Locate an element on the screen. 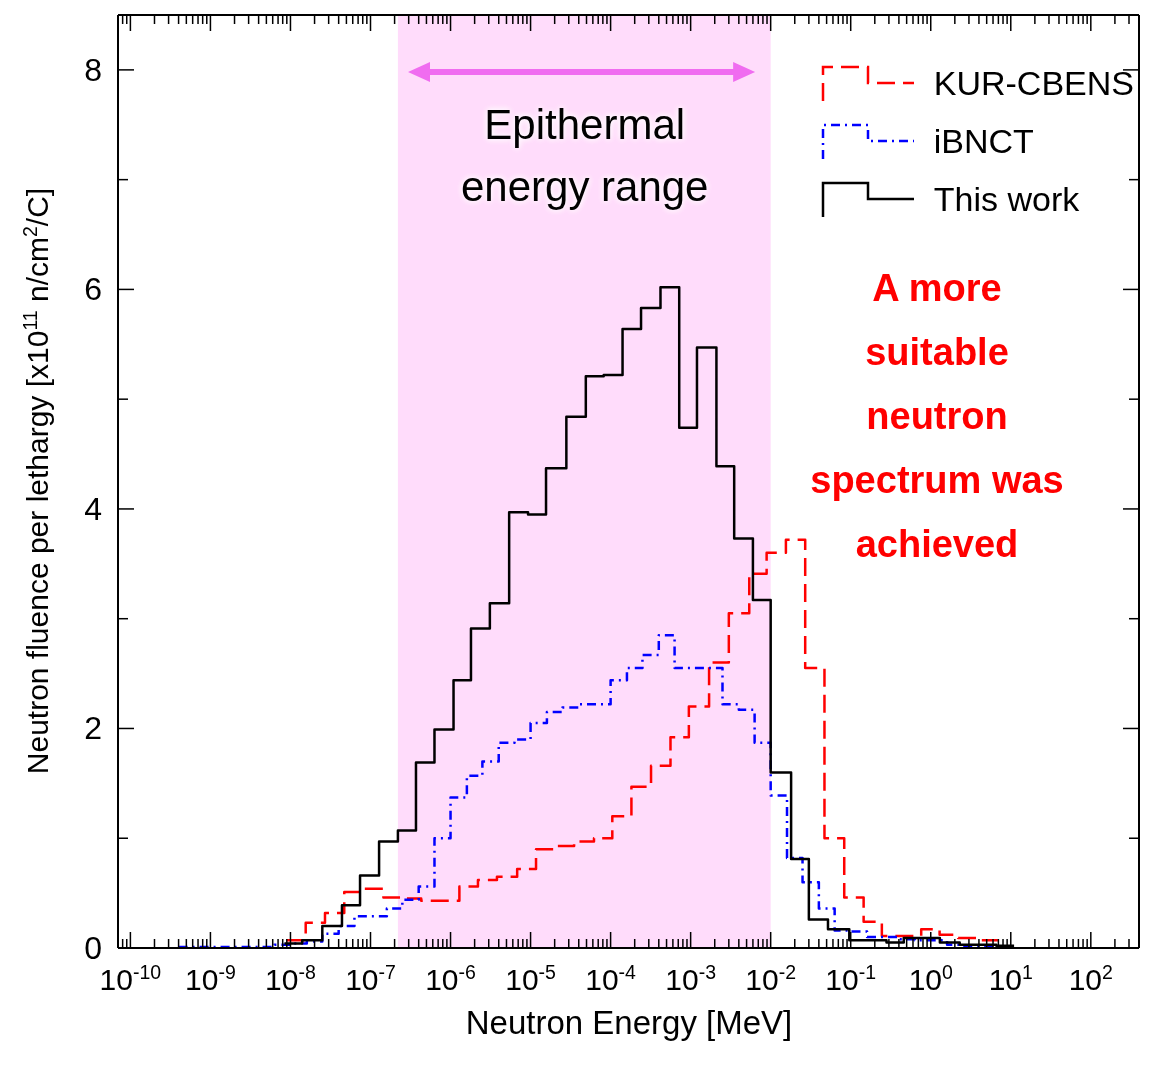 This screenshot has width=1153, height=1067. band-label: Epithermal energy range is located at coordinates (584, 156).